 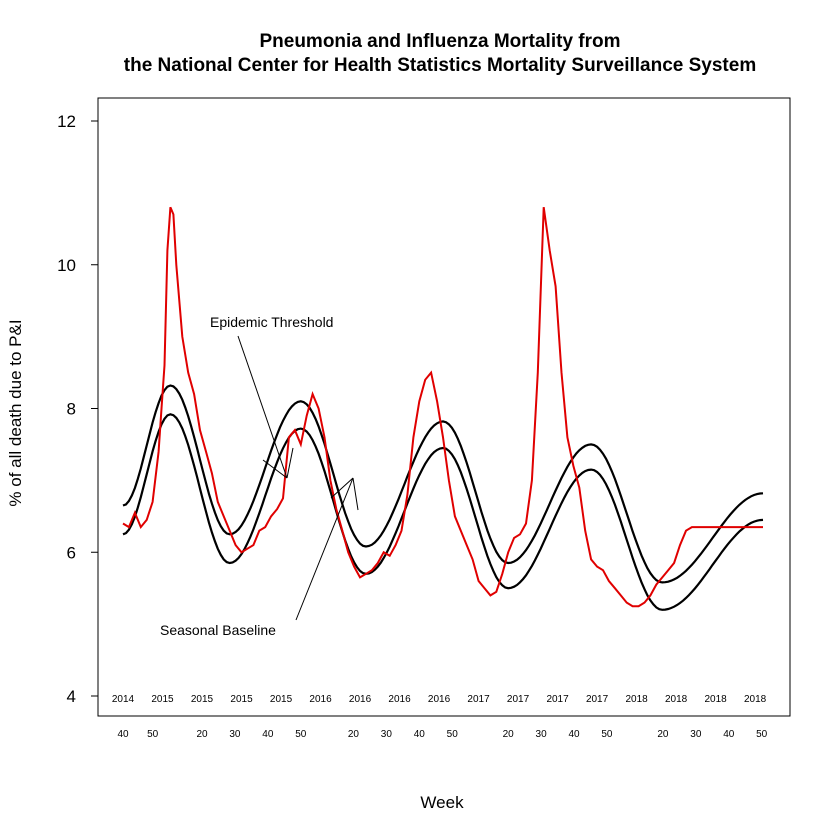 What do you see at coordinates (71, 696) in the screenshot?
I see `y-tick-label: 4` at bounding box center [71, 696].